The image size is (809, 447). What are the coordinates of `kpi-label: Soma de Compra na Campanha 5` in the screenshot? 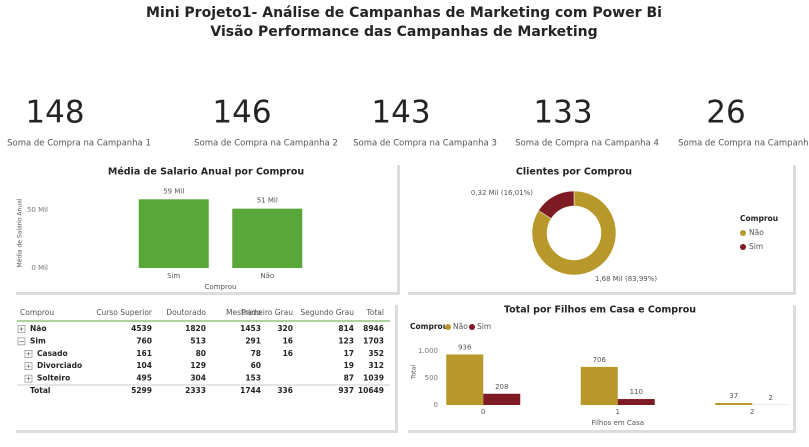 It's located at (743, 144).